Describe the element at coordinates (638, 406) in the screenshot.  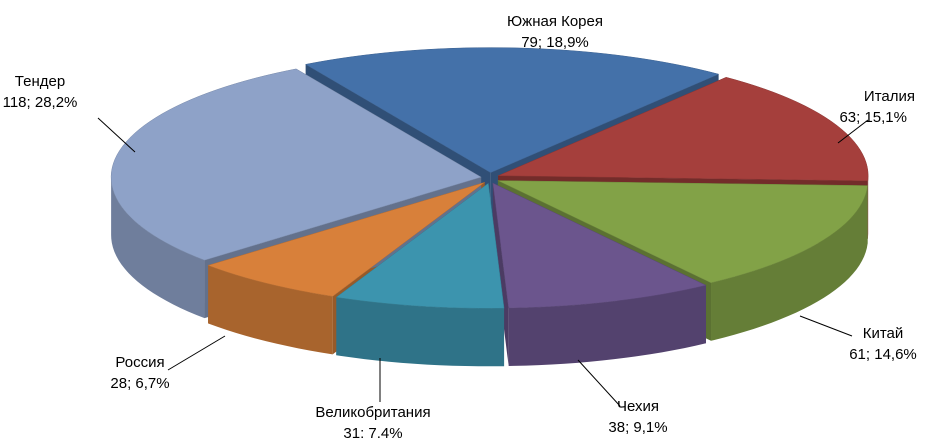
I see `slice-label: Чехия` at that location.